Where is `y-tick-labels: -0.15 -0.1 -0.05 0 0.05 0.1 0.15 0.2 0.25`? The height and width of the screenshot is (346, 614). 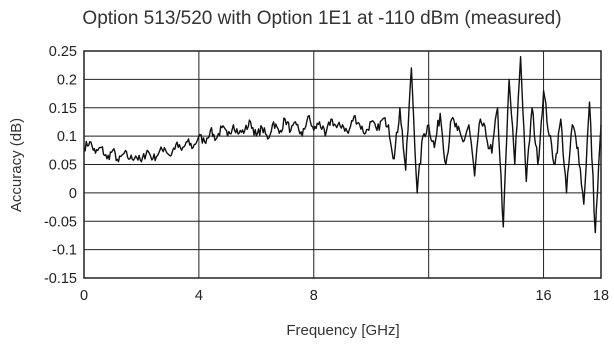
y-tick-labels: -0.15 -0.1 -0.05 0 0.05 0.1 0.15 0.2 0.25 is located at coordinates (60, 165).